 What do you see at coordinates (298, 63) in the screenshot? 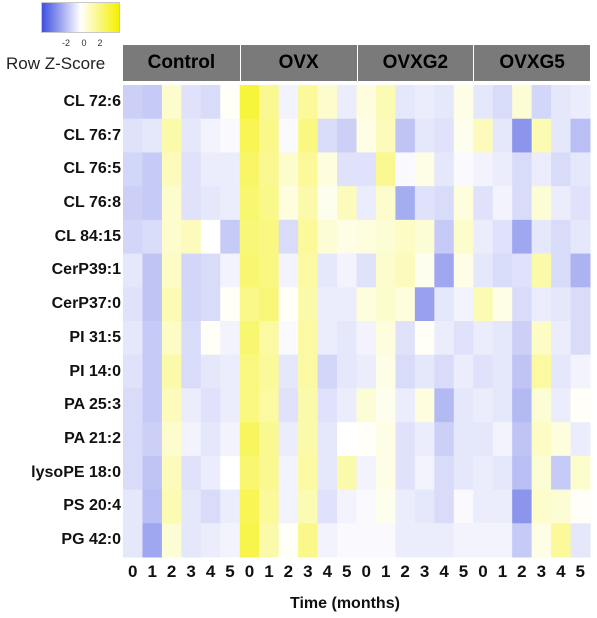
I see `group-header: OVX` at bounding box center [298, 63].